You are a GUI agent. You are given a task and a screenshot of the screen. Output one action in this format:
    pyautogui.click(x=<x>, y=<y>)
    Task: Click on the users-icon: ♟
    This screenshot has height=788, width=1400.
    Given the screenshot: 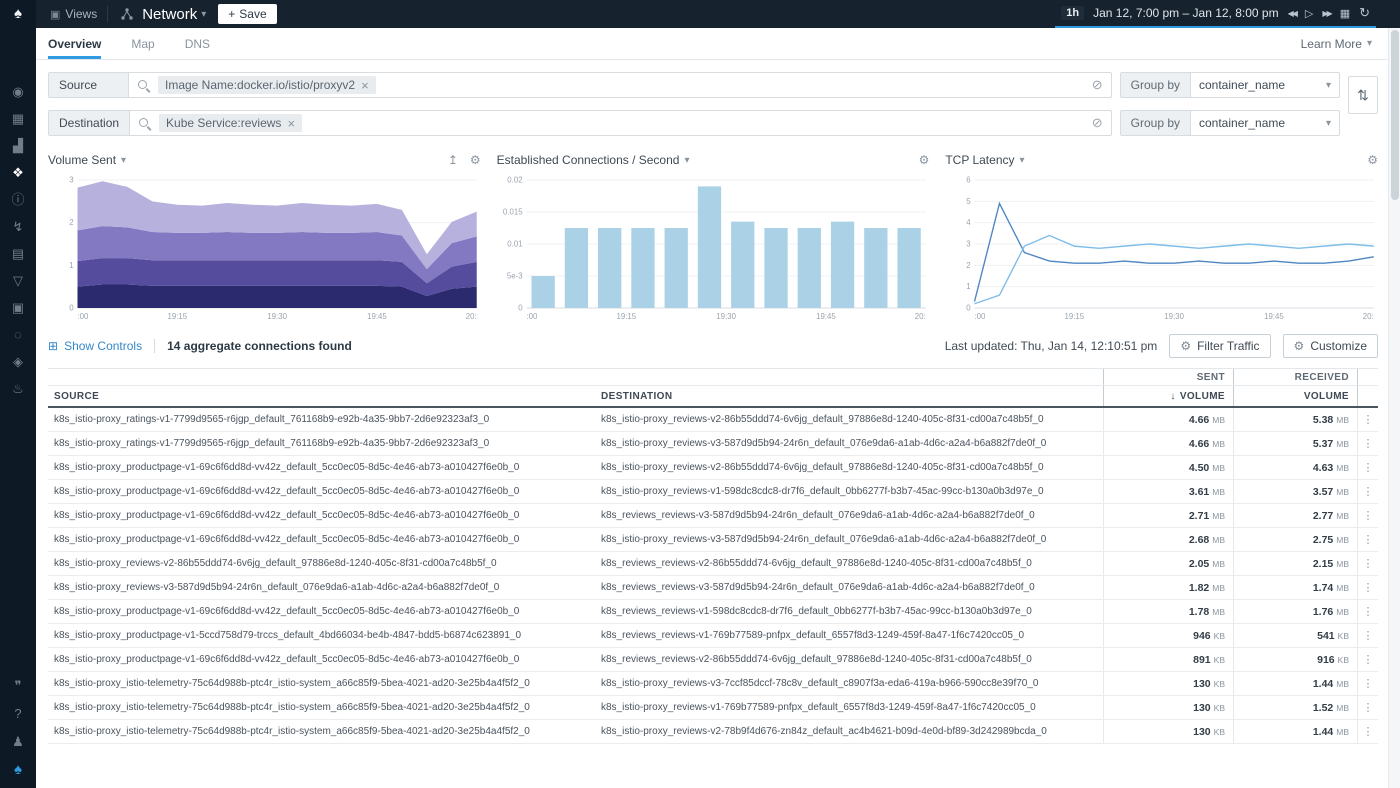 What is the action you would take?
    pyautogui.click(x=18, y=741)
    